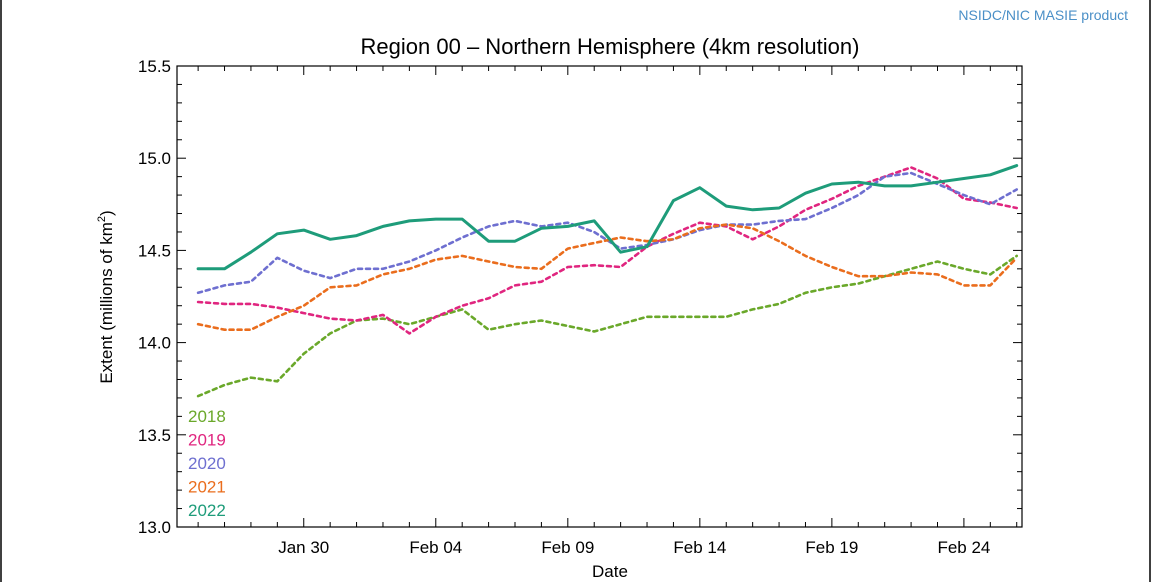 This screenshot has width=1151, height=587. Describe the element at coordinates (963, 547) in the screenshot. I see `x-tick-label: Feb 24` at that location.